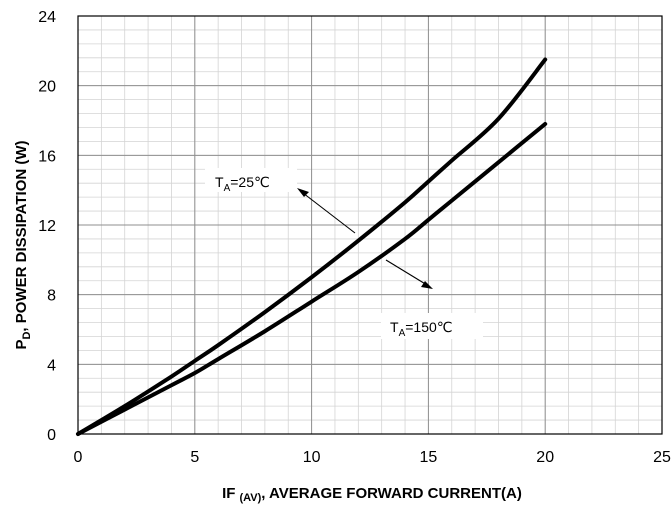 The width and height of the screenshot is (672, 510). I want to click on annotation-arrow-150c, so click(406, 272).